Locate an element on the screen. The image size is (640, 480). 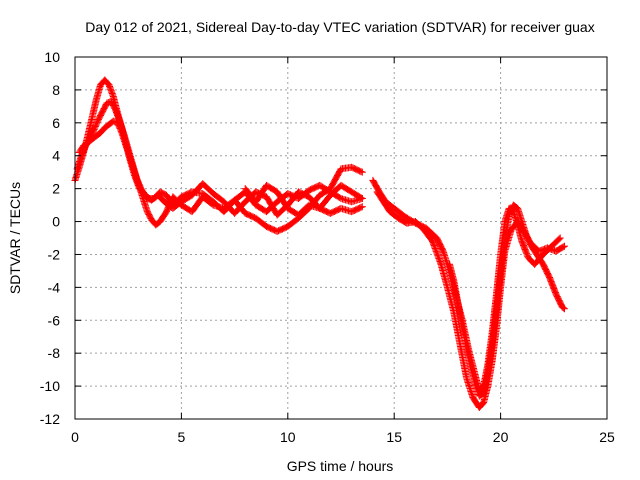
x-tick-label: 15 is located at coordinates (394, 437).